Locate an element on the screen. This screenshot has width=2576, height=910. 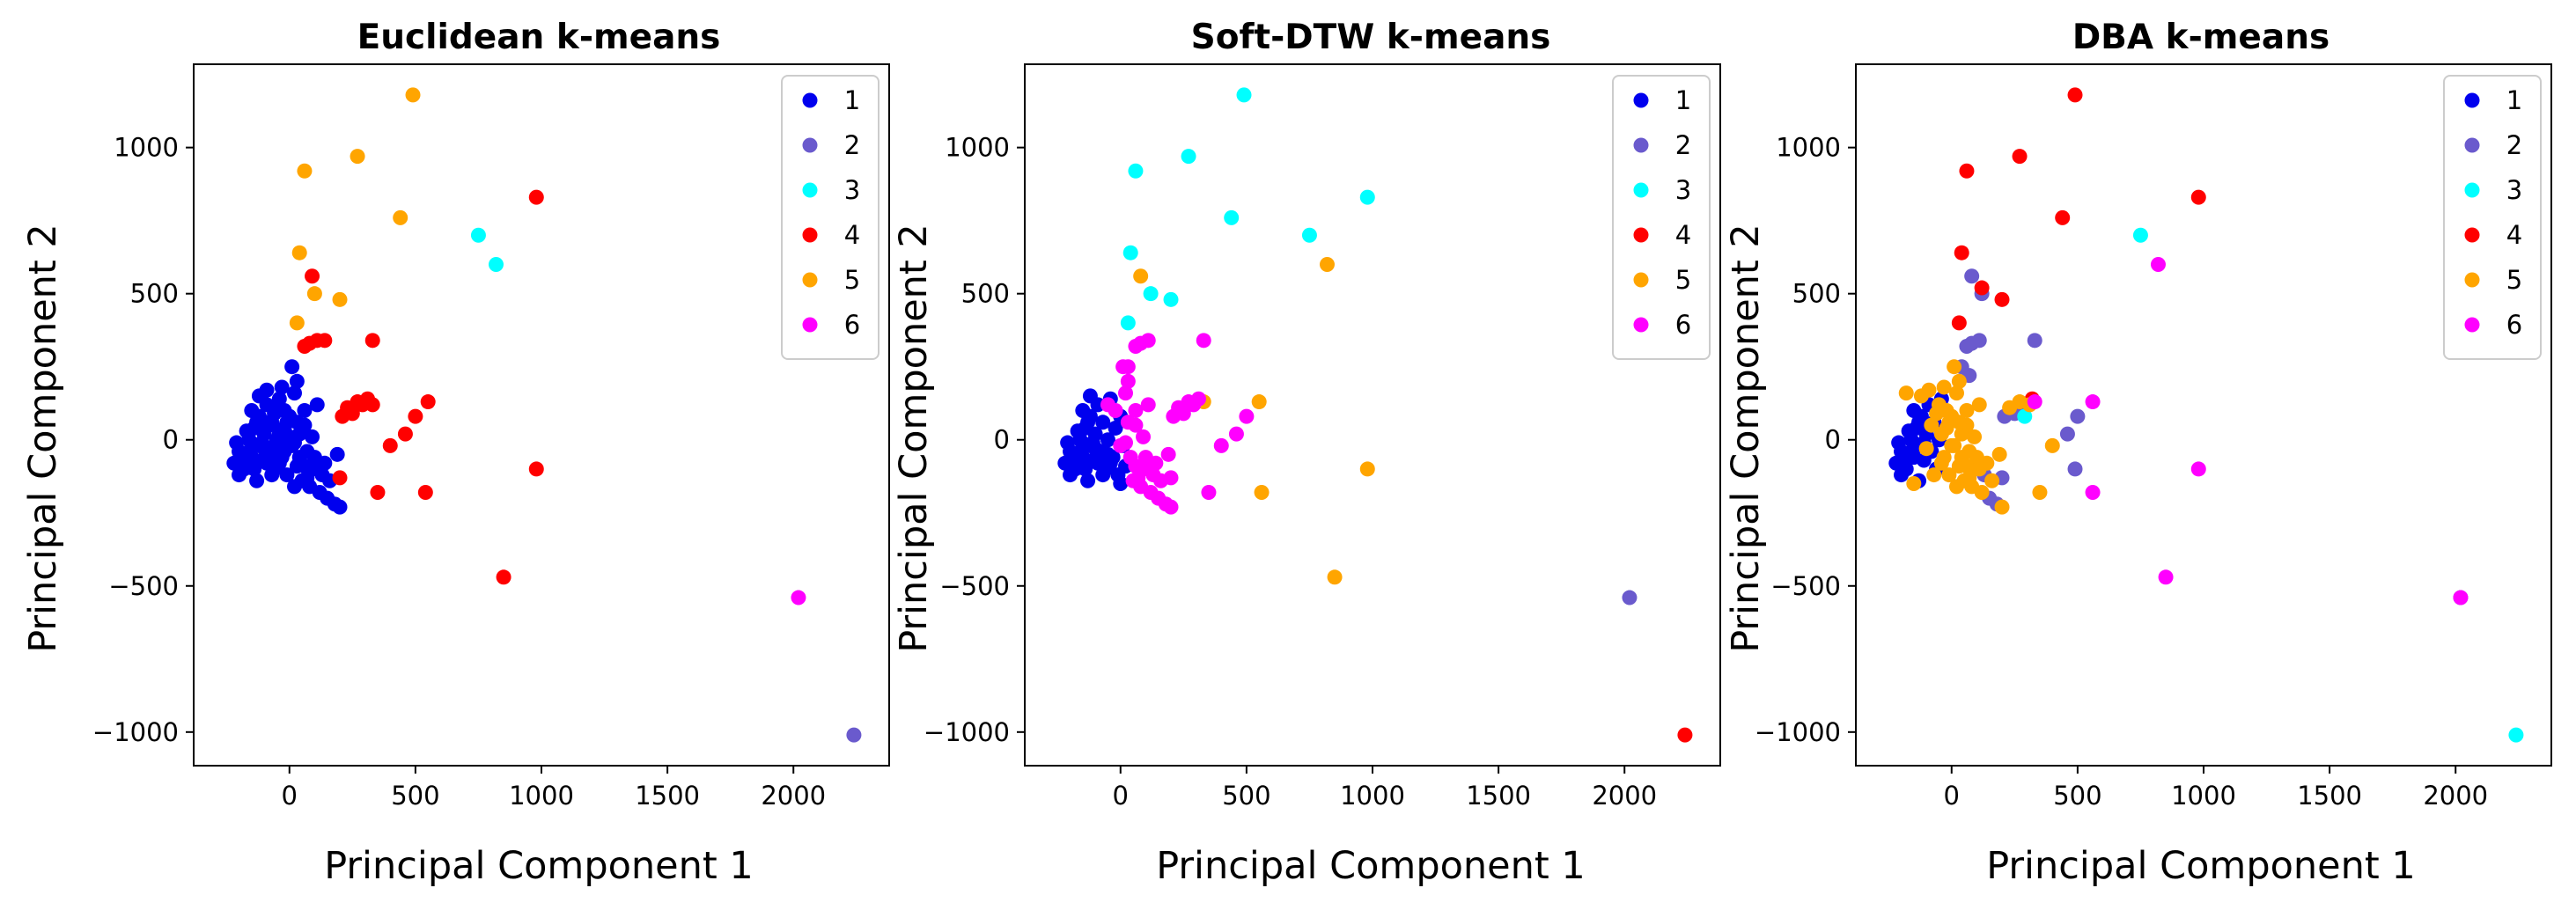
legend-label: 1 is located at coordinates (1683, 100).